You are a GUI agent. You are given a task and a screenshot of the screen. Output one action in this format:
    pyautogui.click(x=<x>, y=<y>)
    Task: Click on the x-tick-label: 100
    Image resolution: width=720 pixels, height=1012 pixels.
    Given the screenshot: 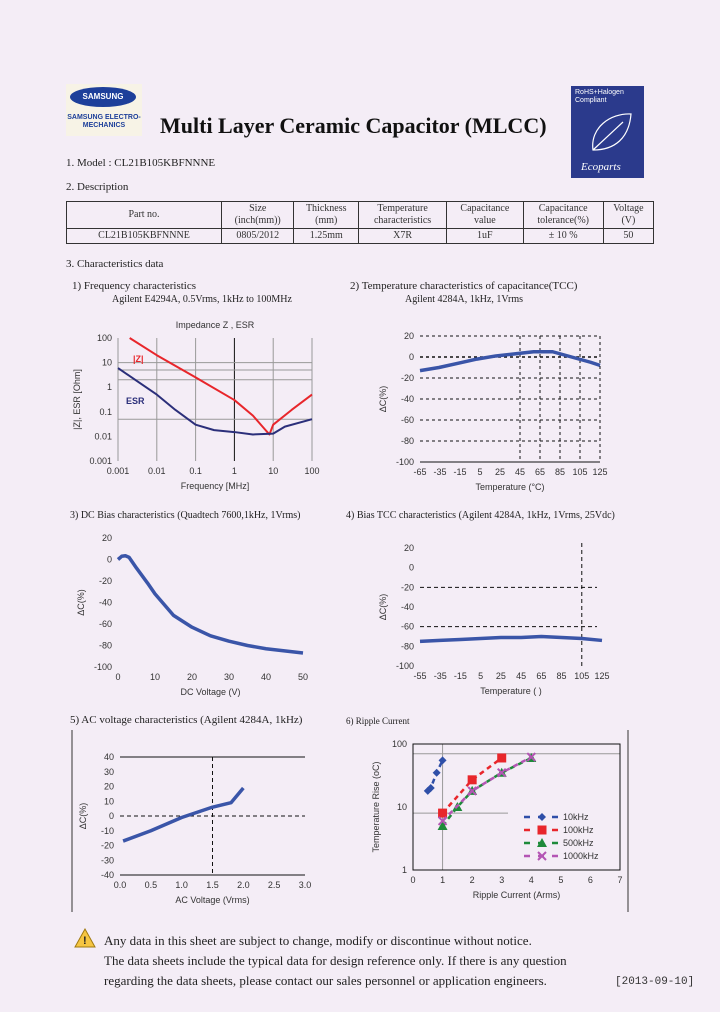 What is the action you would take?
    pyautogui.click(x=311, y=471)
    